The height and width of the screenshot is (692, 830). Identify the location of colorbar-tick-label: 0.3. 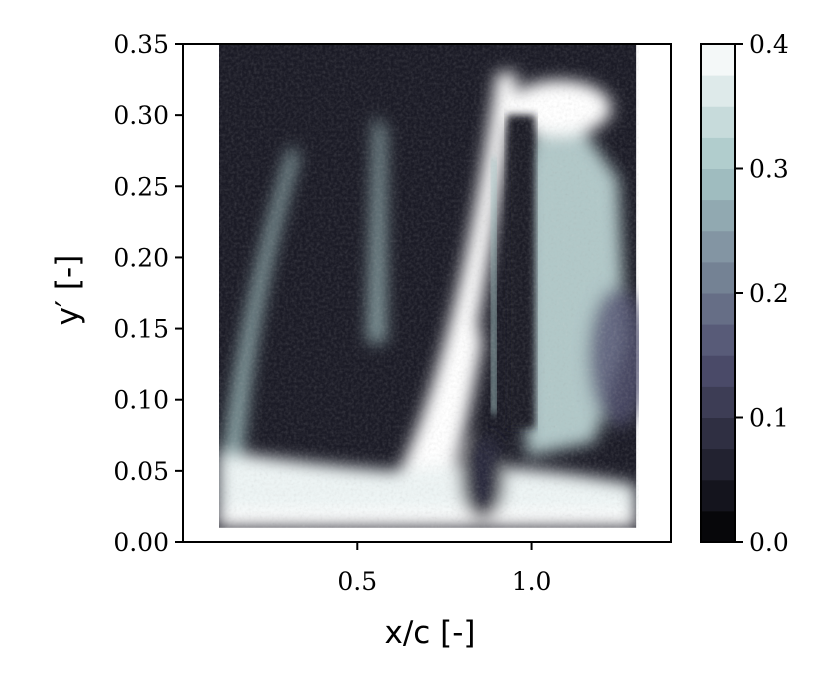
(769, 169).